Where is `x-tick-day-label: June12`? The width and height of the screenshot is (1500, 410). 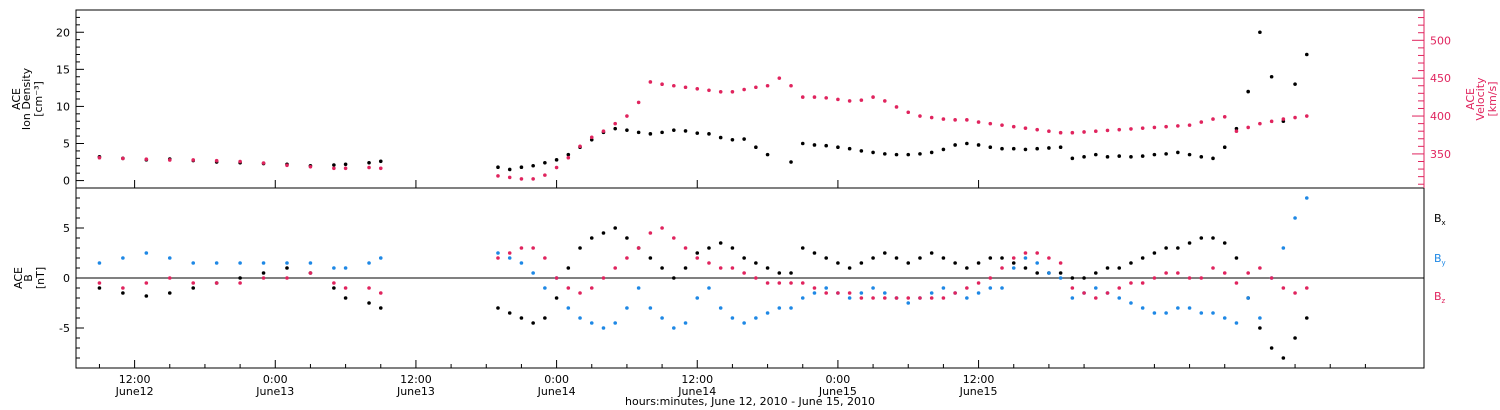 x-tick-day-label: June12 is located at coordinates (134, 391).